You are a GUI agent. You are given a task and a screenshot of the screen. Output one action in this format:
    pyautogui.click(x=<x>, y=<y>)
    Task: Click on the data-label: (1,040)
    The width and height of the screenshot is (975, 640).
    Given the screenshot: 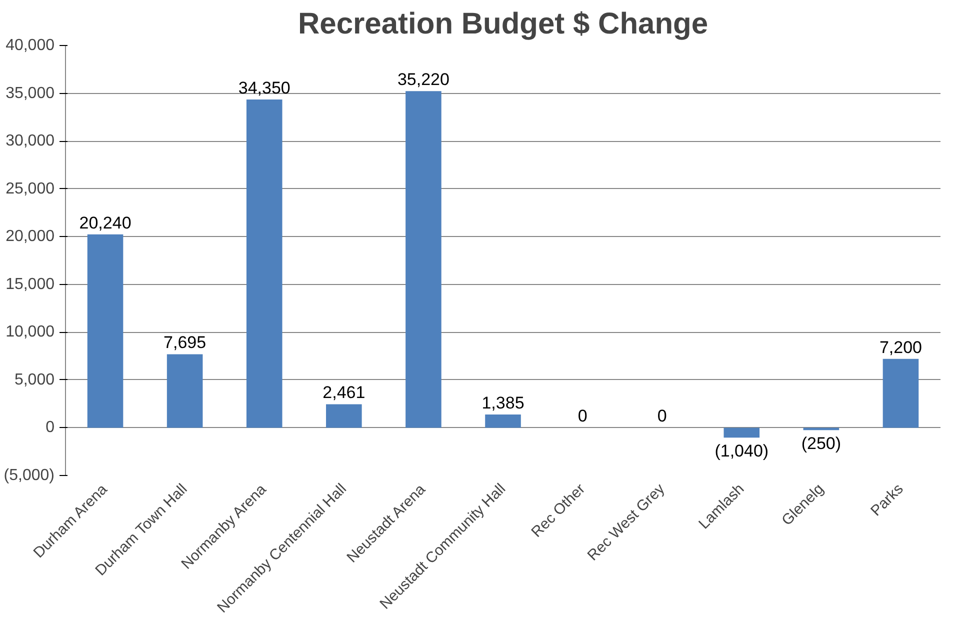 What is the action you would take?
    pyautogui.click(x=741, y=451)
    